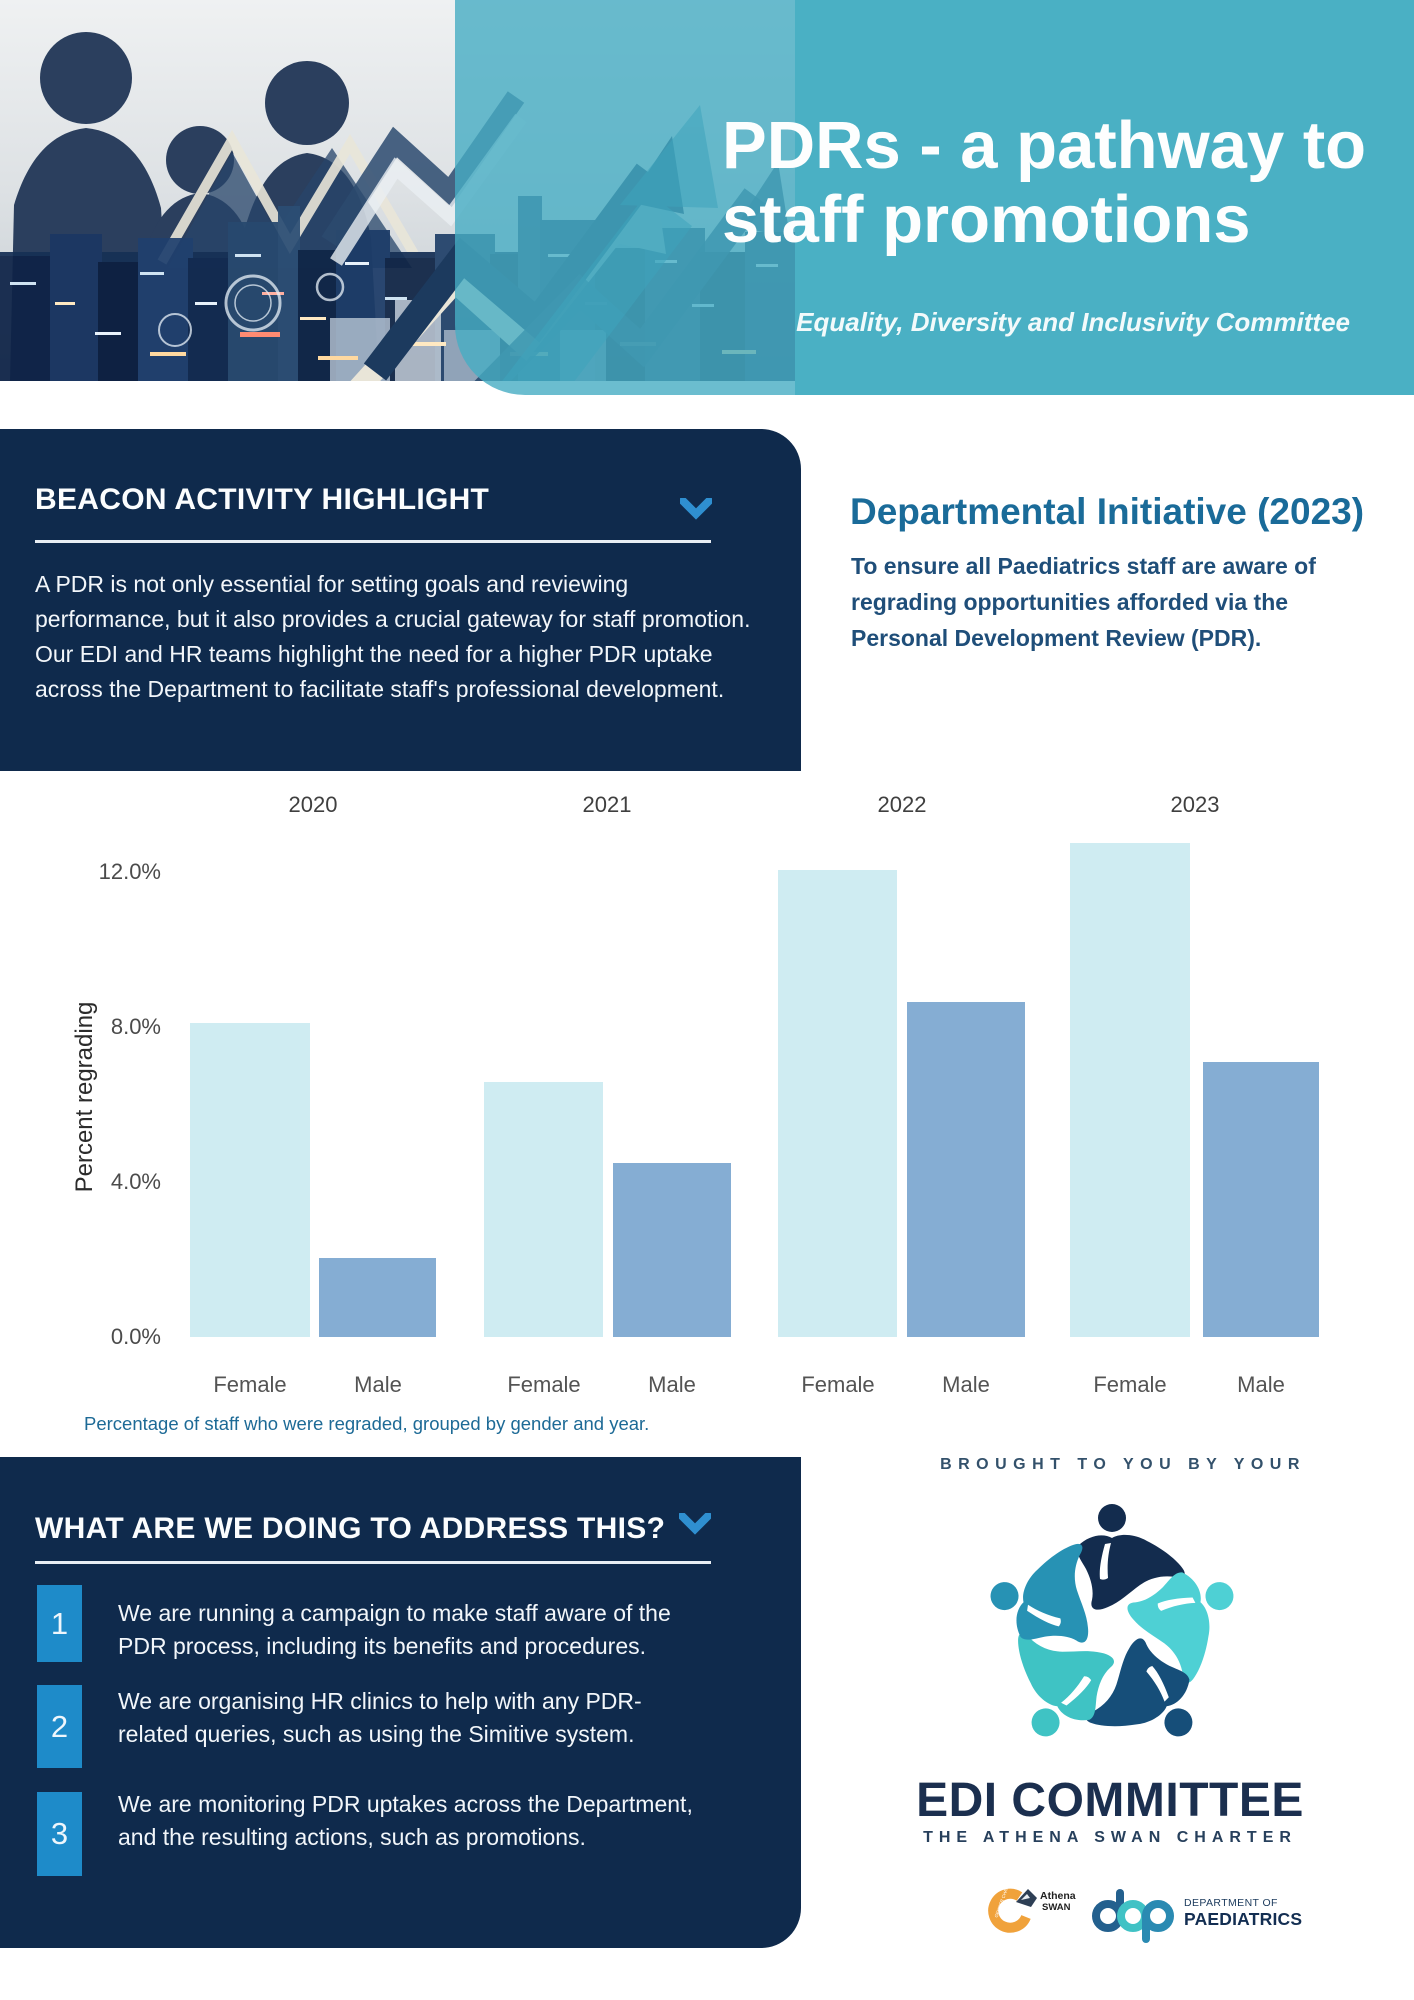  What do you see at coordinates (1058, 1896) in the screenshot?
I see `svg-text: Athena` at bounding box center [1058, 1896].